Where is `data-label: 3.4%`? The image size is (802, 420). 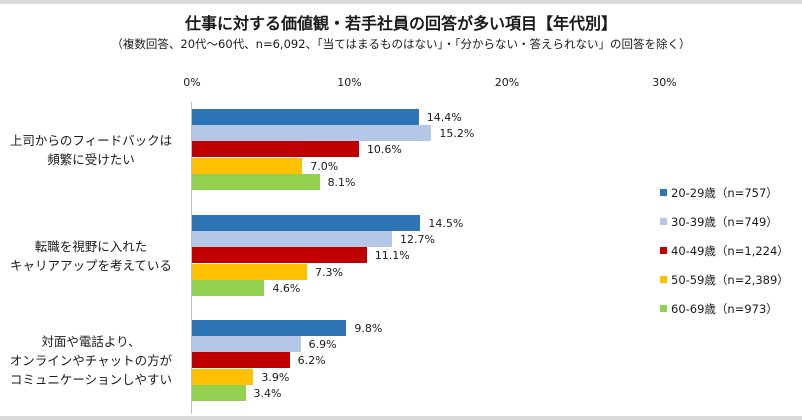 data-label: 3.4% is located at coordinates (267, 393).